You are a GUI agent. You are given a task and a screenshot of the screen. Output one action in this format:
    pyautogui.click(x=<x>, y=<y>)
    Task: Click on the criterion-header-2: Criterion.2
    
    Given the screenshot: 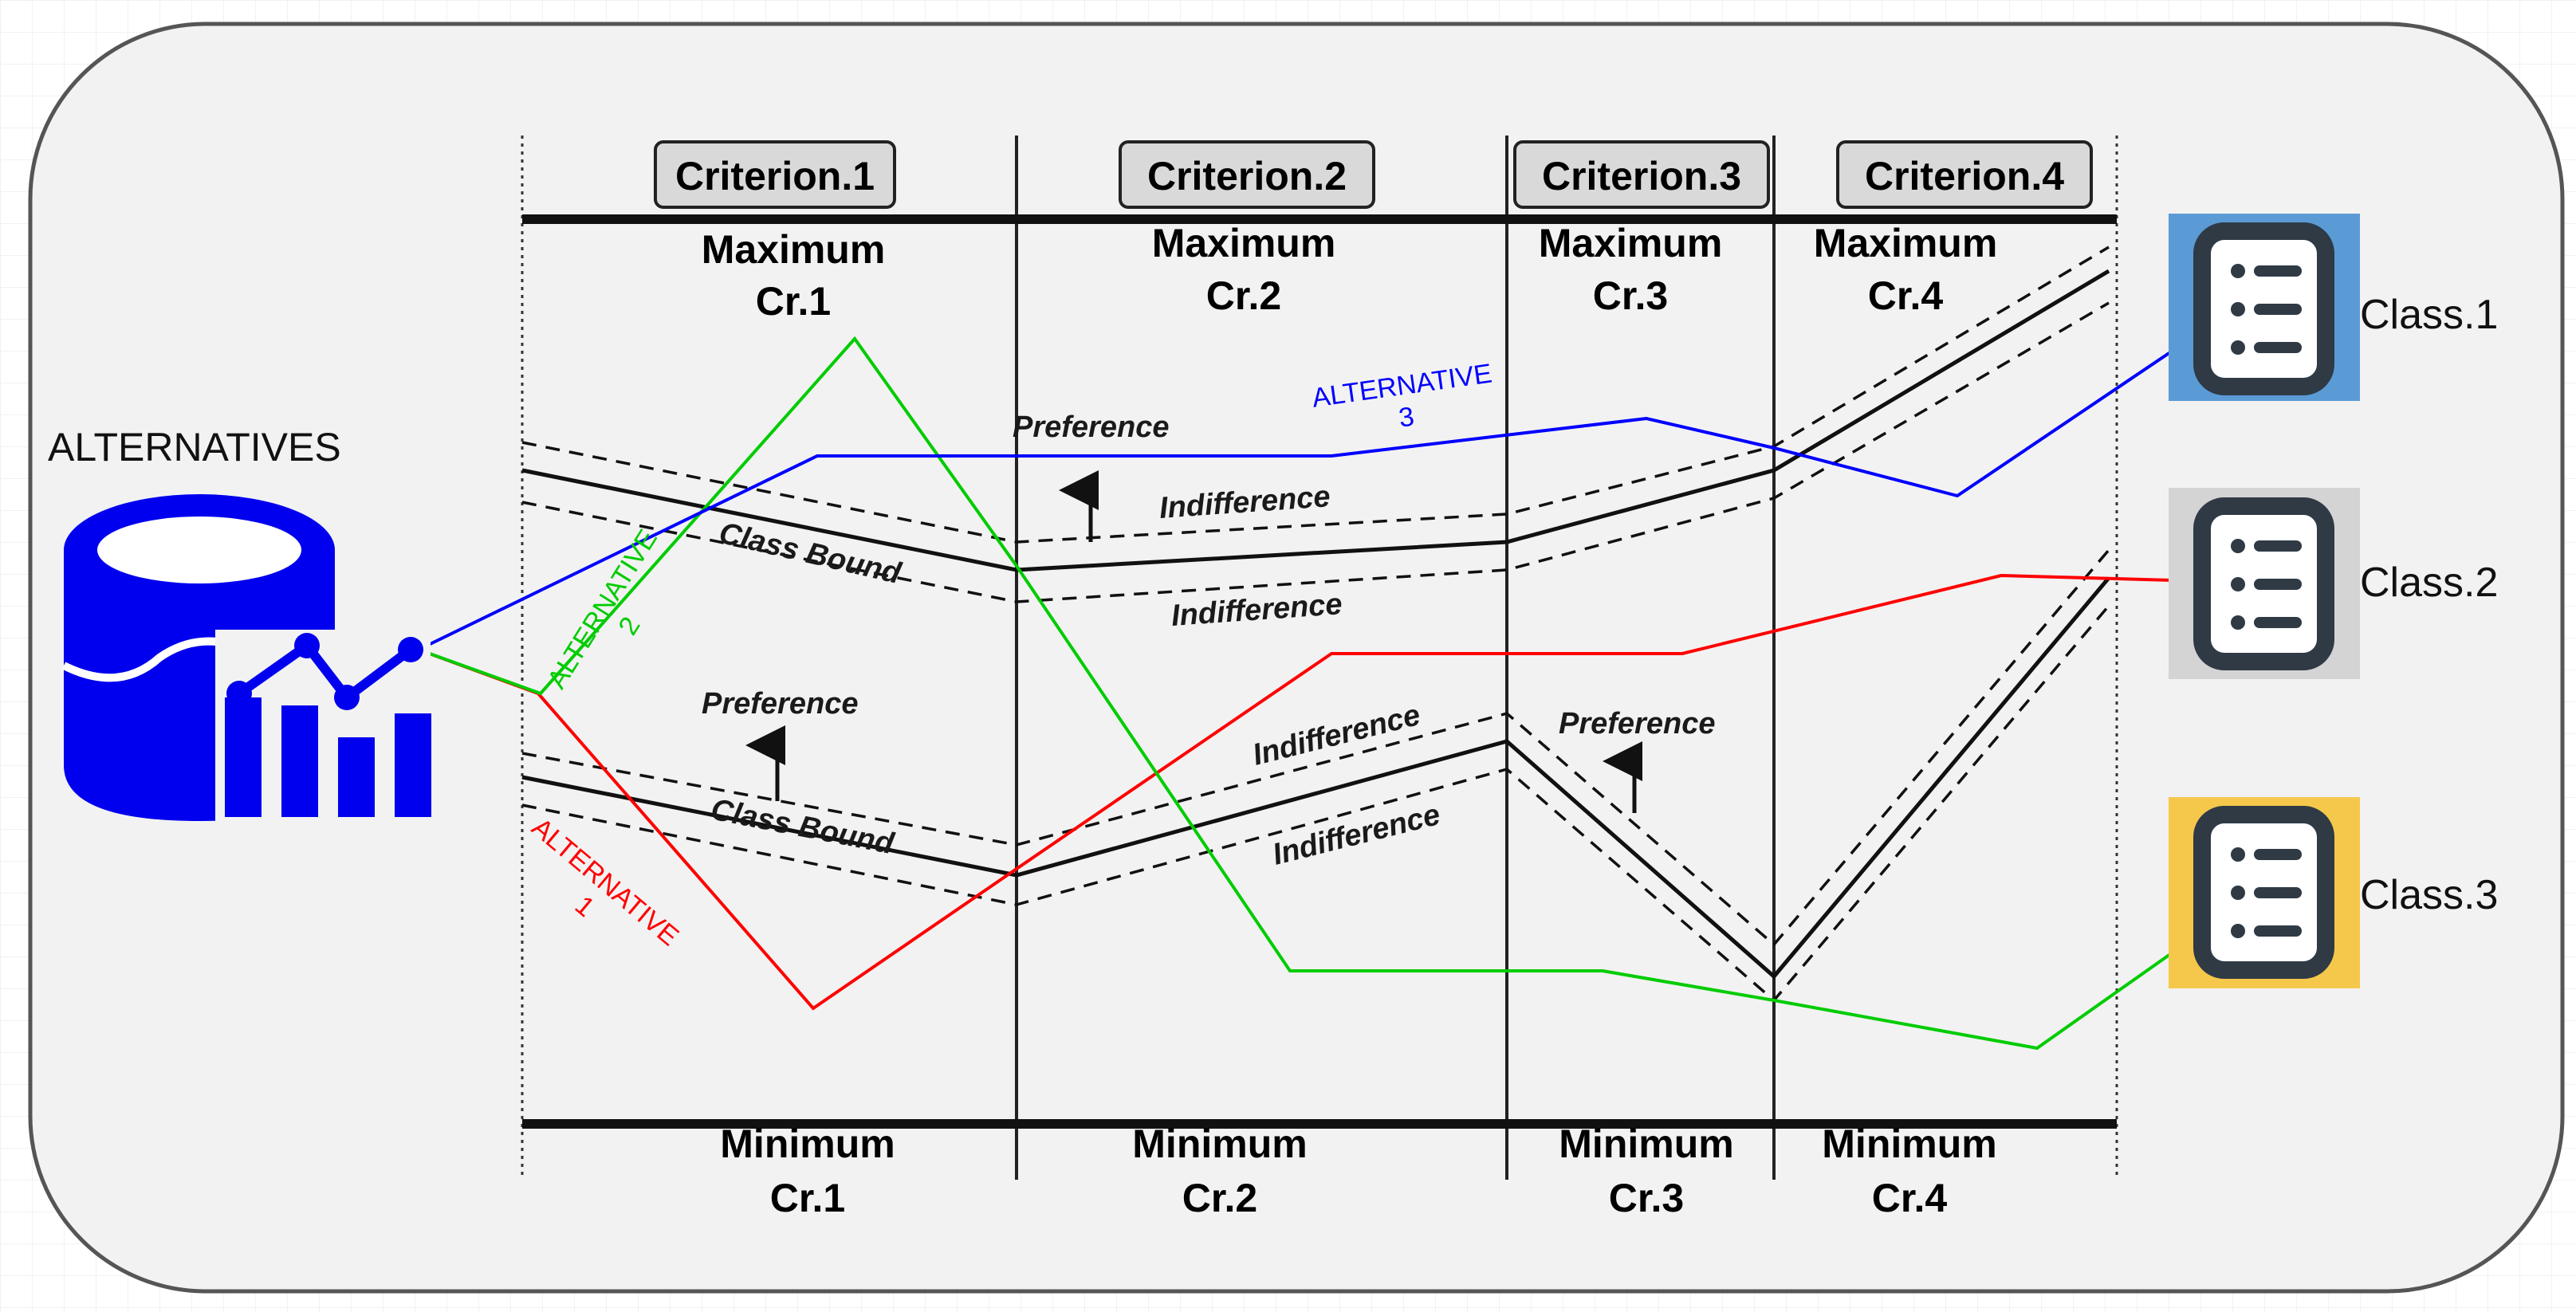 What is the action you would take?
    pyautogui.click(x=1247, y=176)
    